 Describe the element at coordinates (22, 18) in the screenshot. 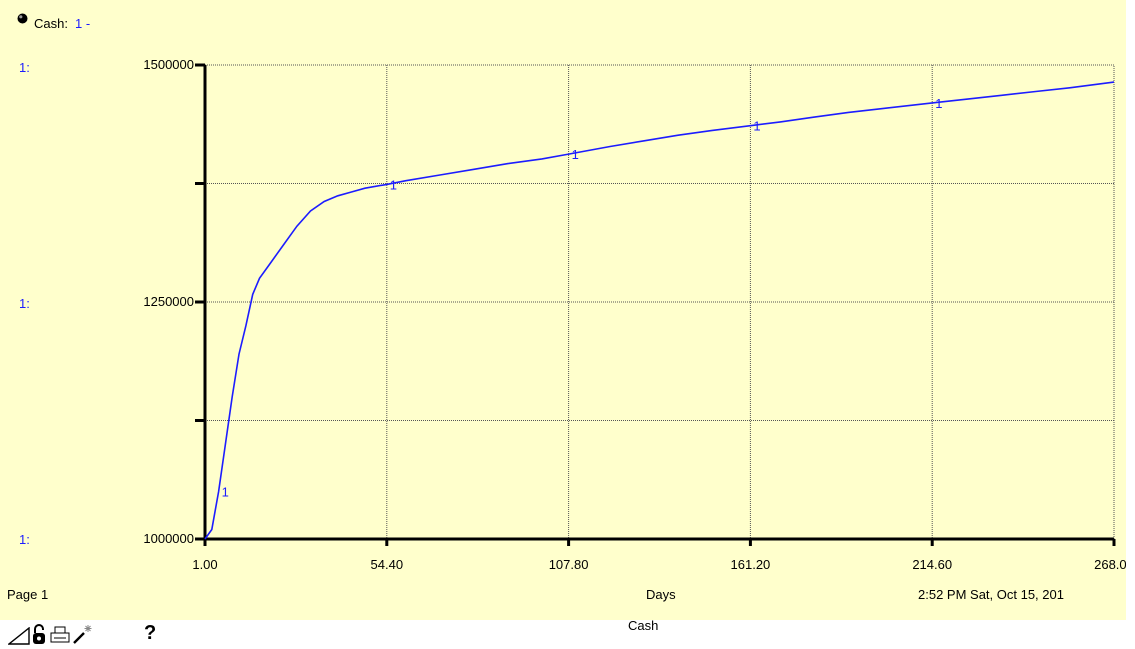

I see `variable-bullet-icon` at that location.